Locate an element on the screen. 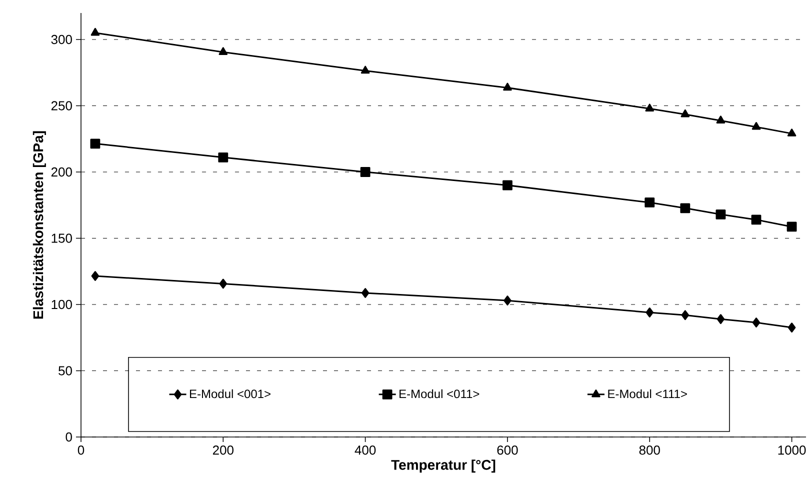 The height and width of the screenshot is (502, 811). y-tick-label: 0 is located at coordinates (69, 437).